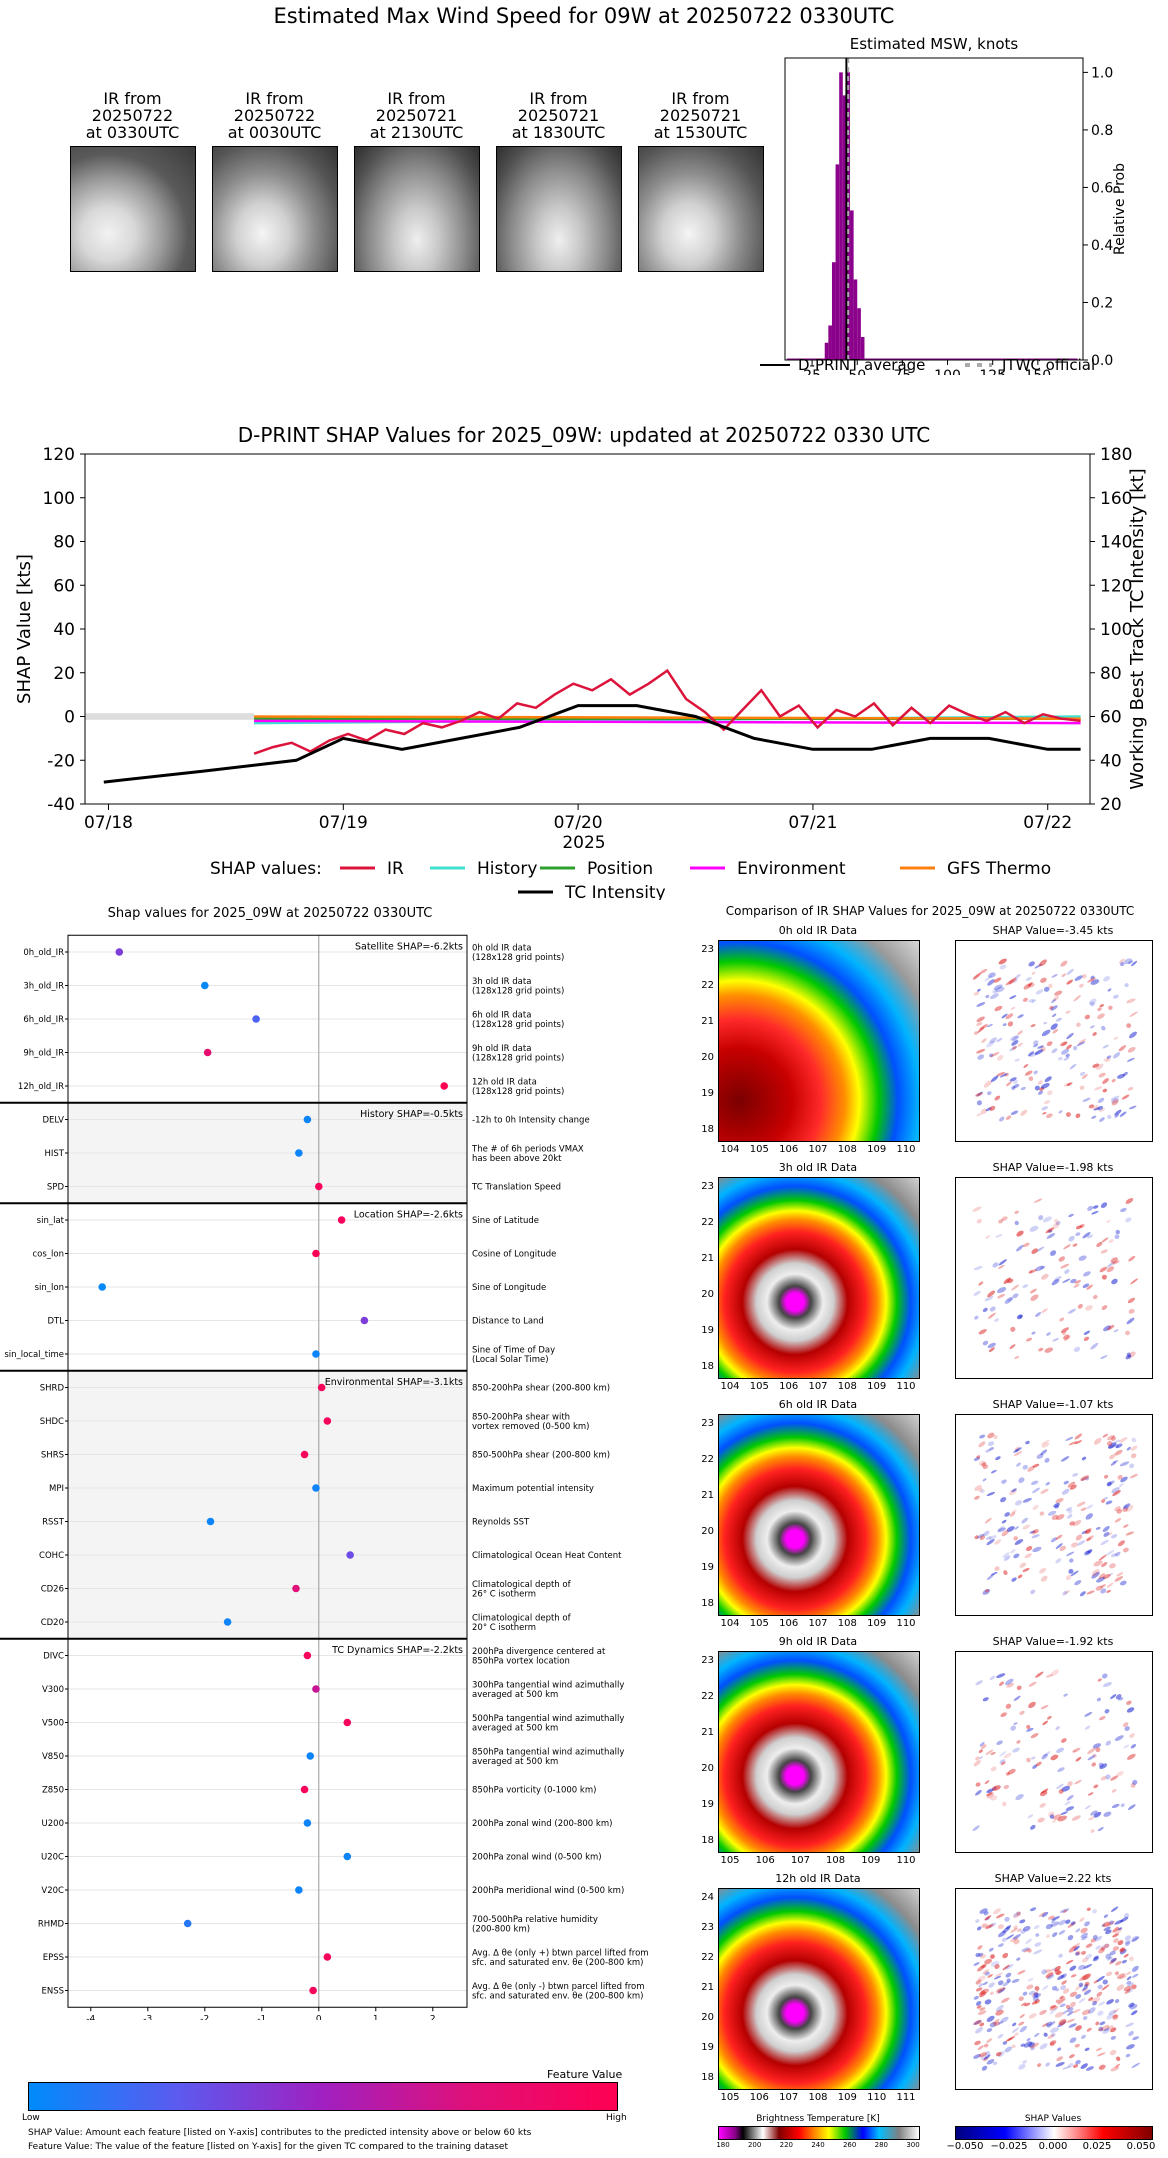  I want to click on feature-description: Climatological Ocean Heat Content, so click(547, 1556).